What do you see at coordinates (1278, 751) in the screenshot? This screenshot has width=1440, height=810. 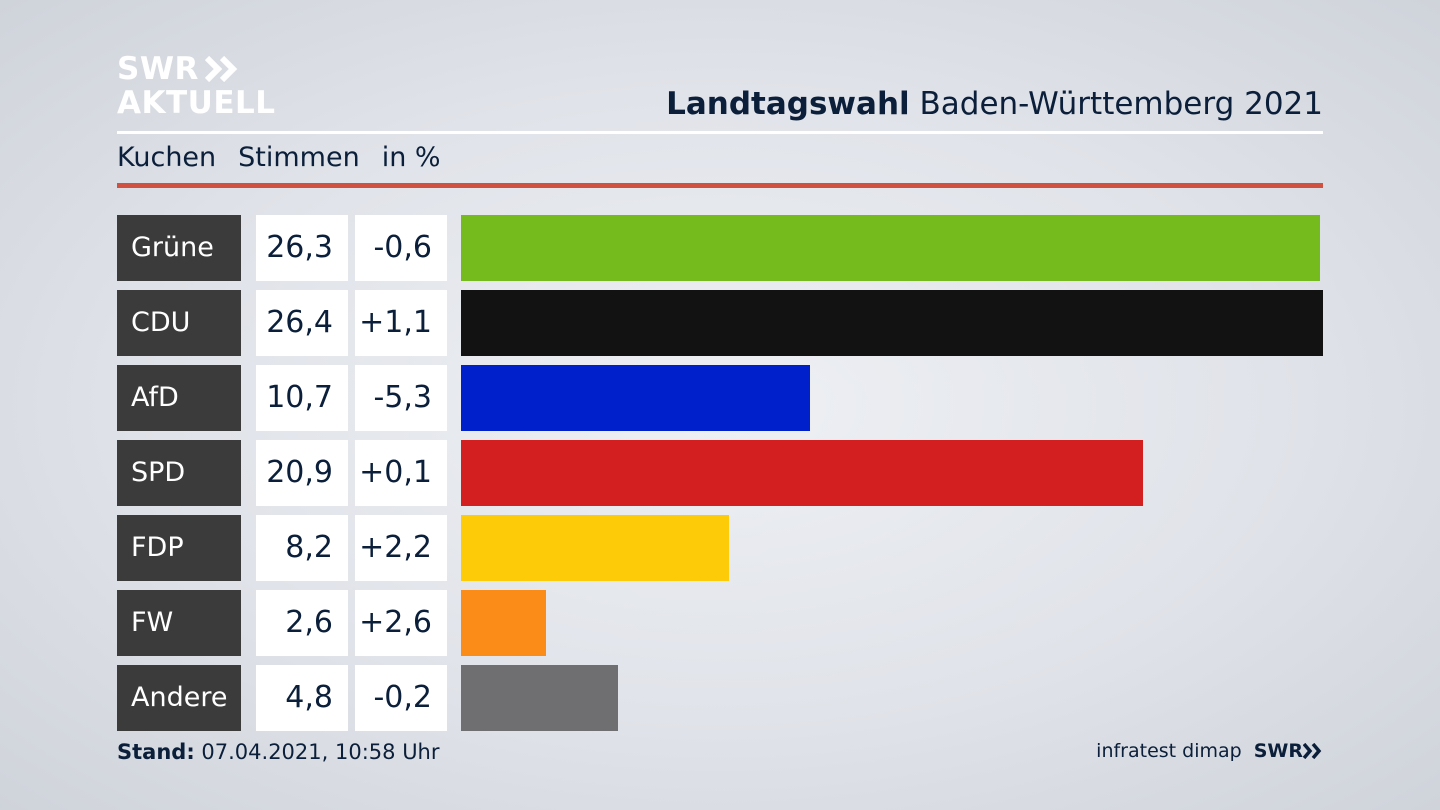 I see `footer-brand: SWR` at bounding box center [1278, 751].